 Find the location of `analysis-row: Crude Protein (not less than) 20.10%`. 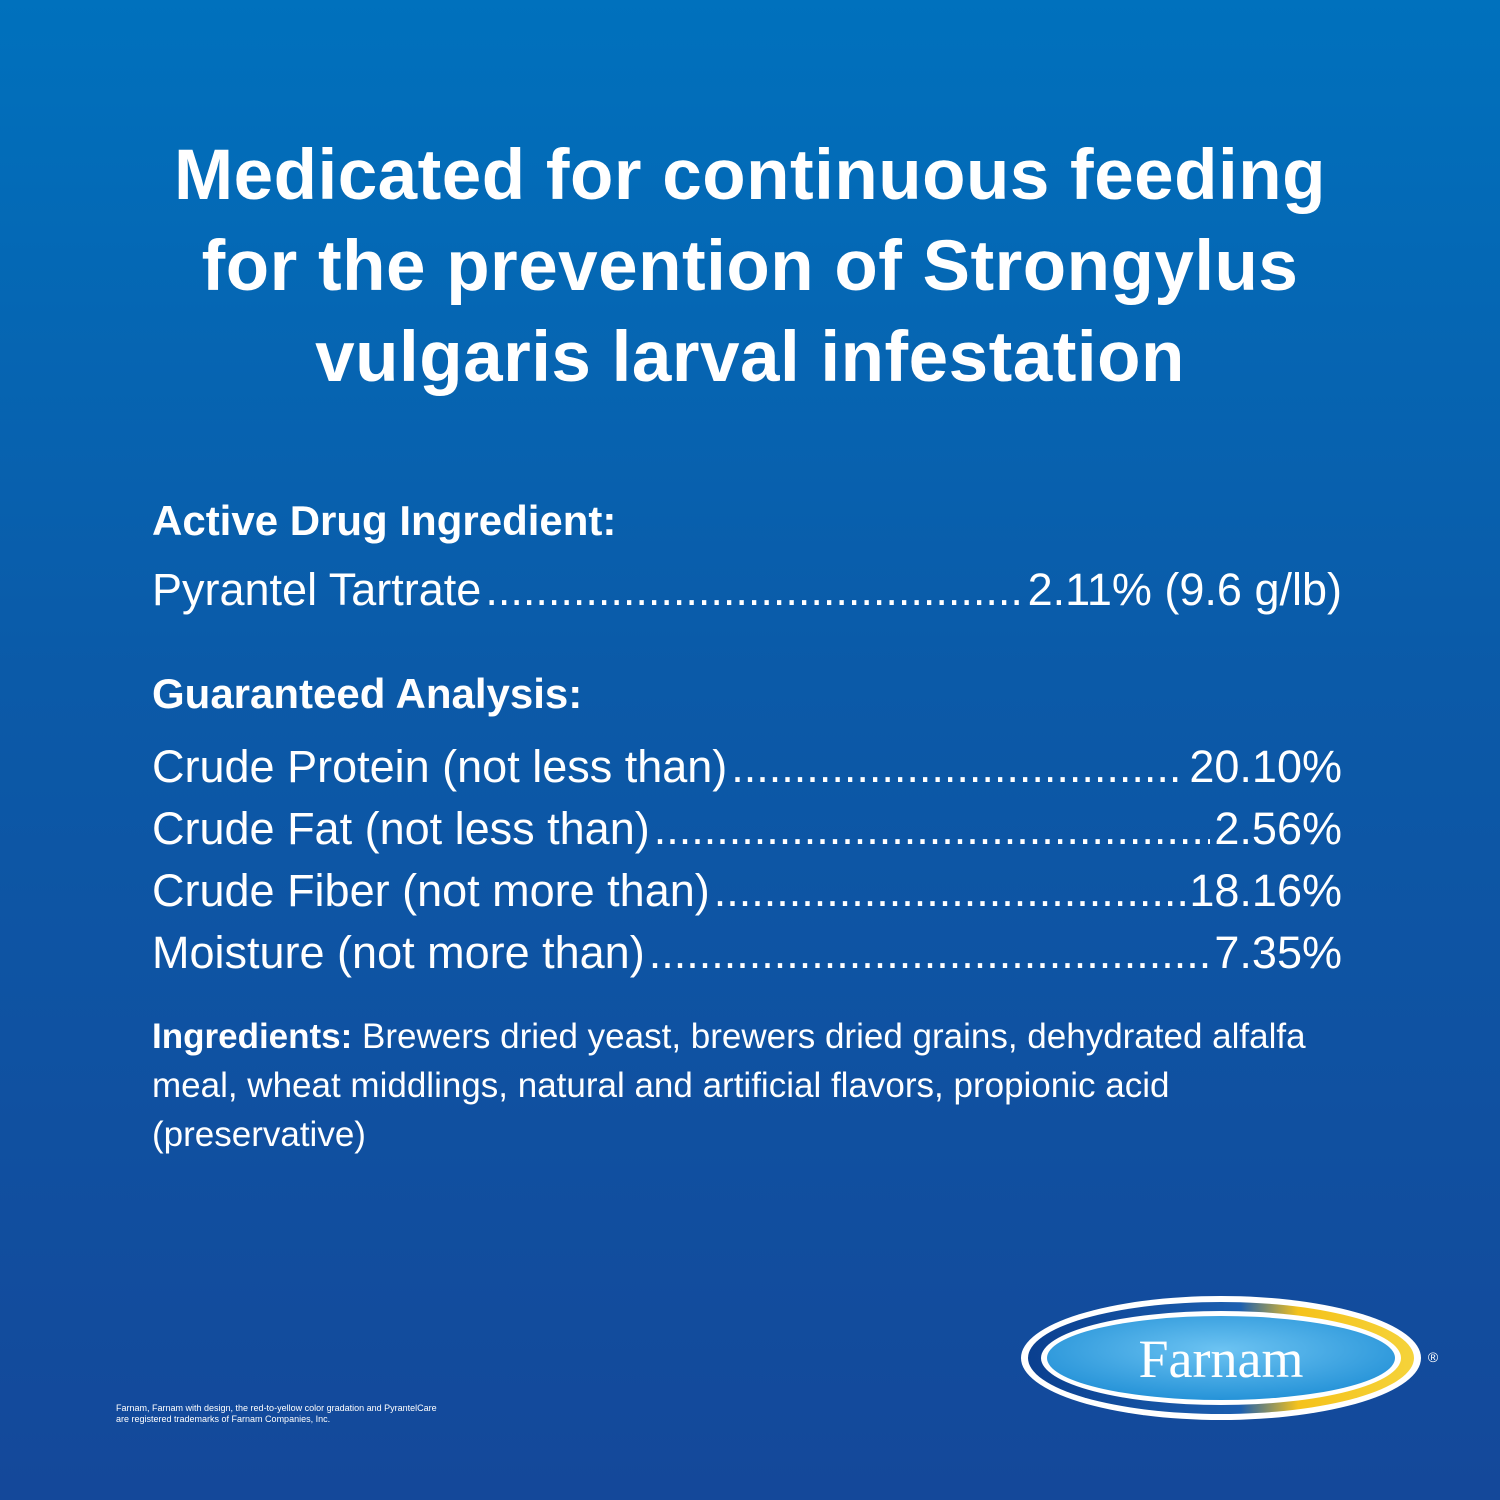

analysis-row: Crude Protein (not less than) 20.10% is located at coordinates (747, 767).